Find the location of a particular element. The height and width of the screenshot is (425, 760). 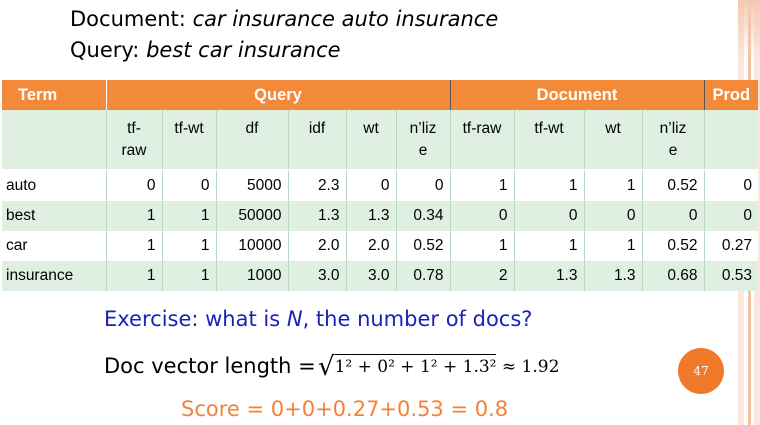

d-tf-wt-cell: 0 is located at coordinates (548, 216).